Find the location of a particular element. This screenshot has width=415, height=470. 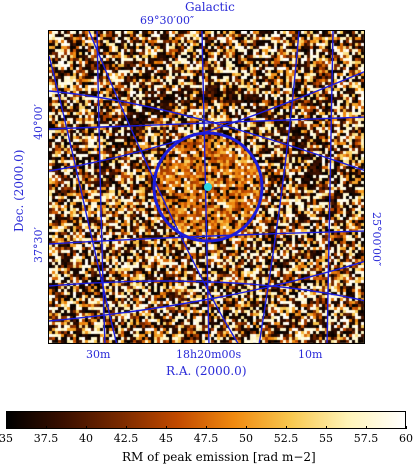

colorbar-tick-label: 47.5 is located at coordinates (206, 438).